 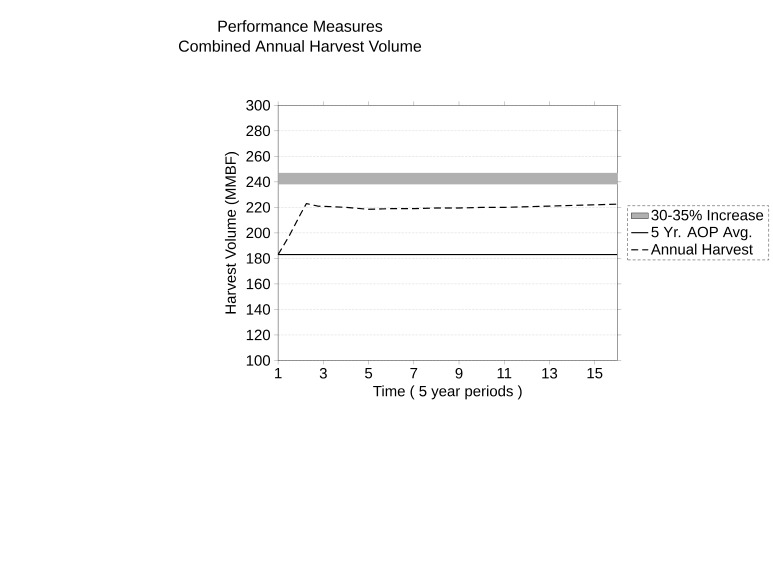 What do you see at coordinates (231, 233) in the screenshot?
I see `y-axis-title: Harvest Volume (MMBF)` at bounding box center [231, 233].